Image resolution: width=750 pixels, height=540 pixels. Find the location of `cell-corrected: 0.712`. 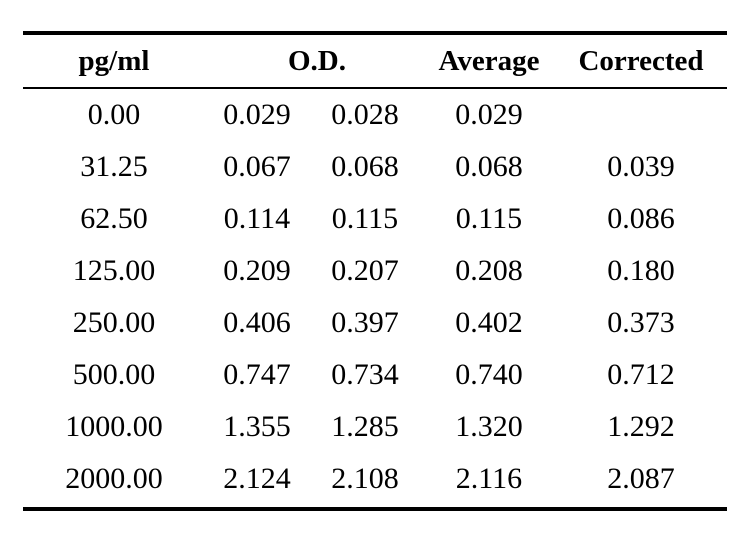

cell-corrected: 0.712 is located at coordinates (641, 374).